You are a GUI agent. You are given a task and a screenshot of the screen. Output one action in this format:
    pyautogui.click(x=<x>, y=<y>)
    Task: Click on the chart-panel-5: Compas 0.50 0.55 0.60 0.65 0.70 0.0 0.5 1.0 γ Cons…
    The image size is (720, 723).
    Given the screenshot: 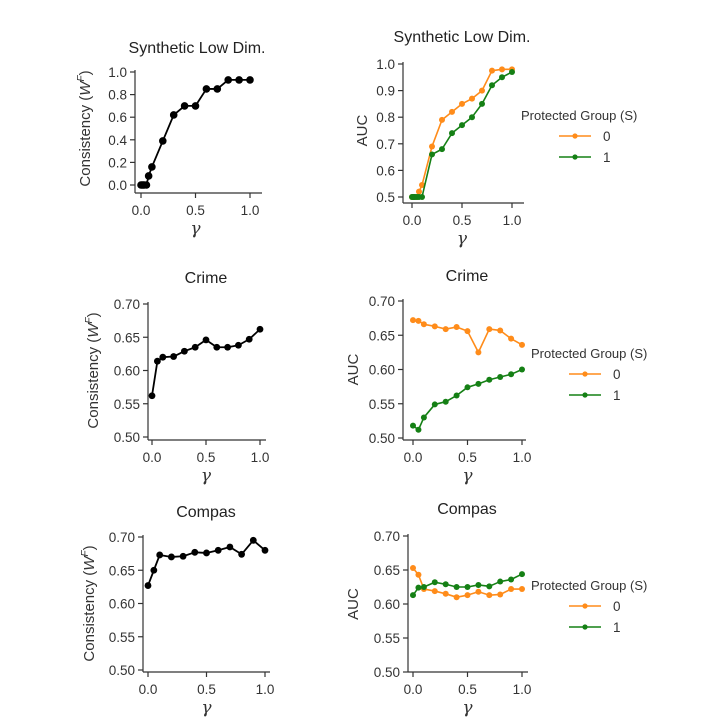 What is the action you would take?
    pyautogui.click(x=177, y=611)
    